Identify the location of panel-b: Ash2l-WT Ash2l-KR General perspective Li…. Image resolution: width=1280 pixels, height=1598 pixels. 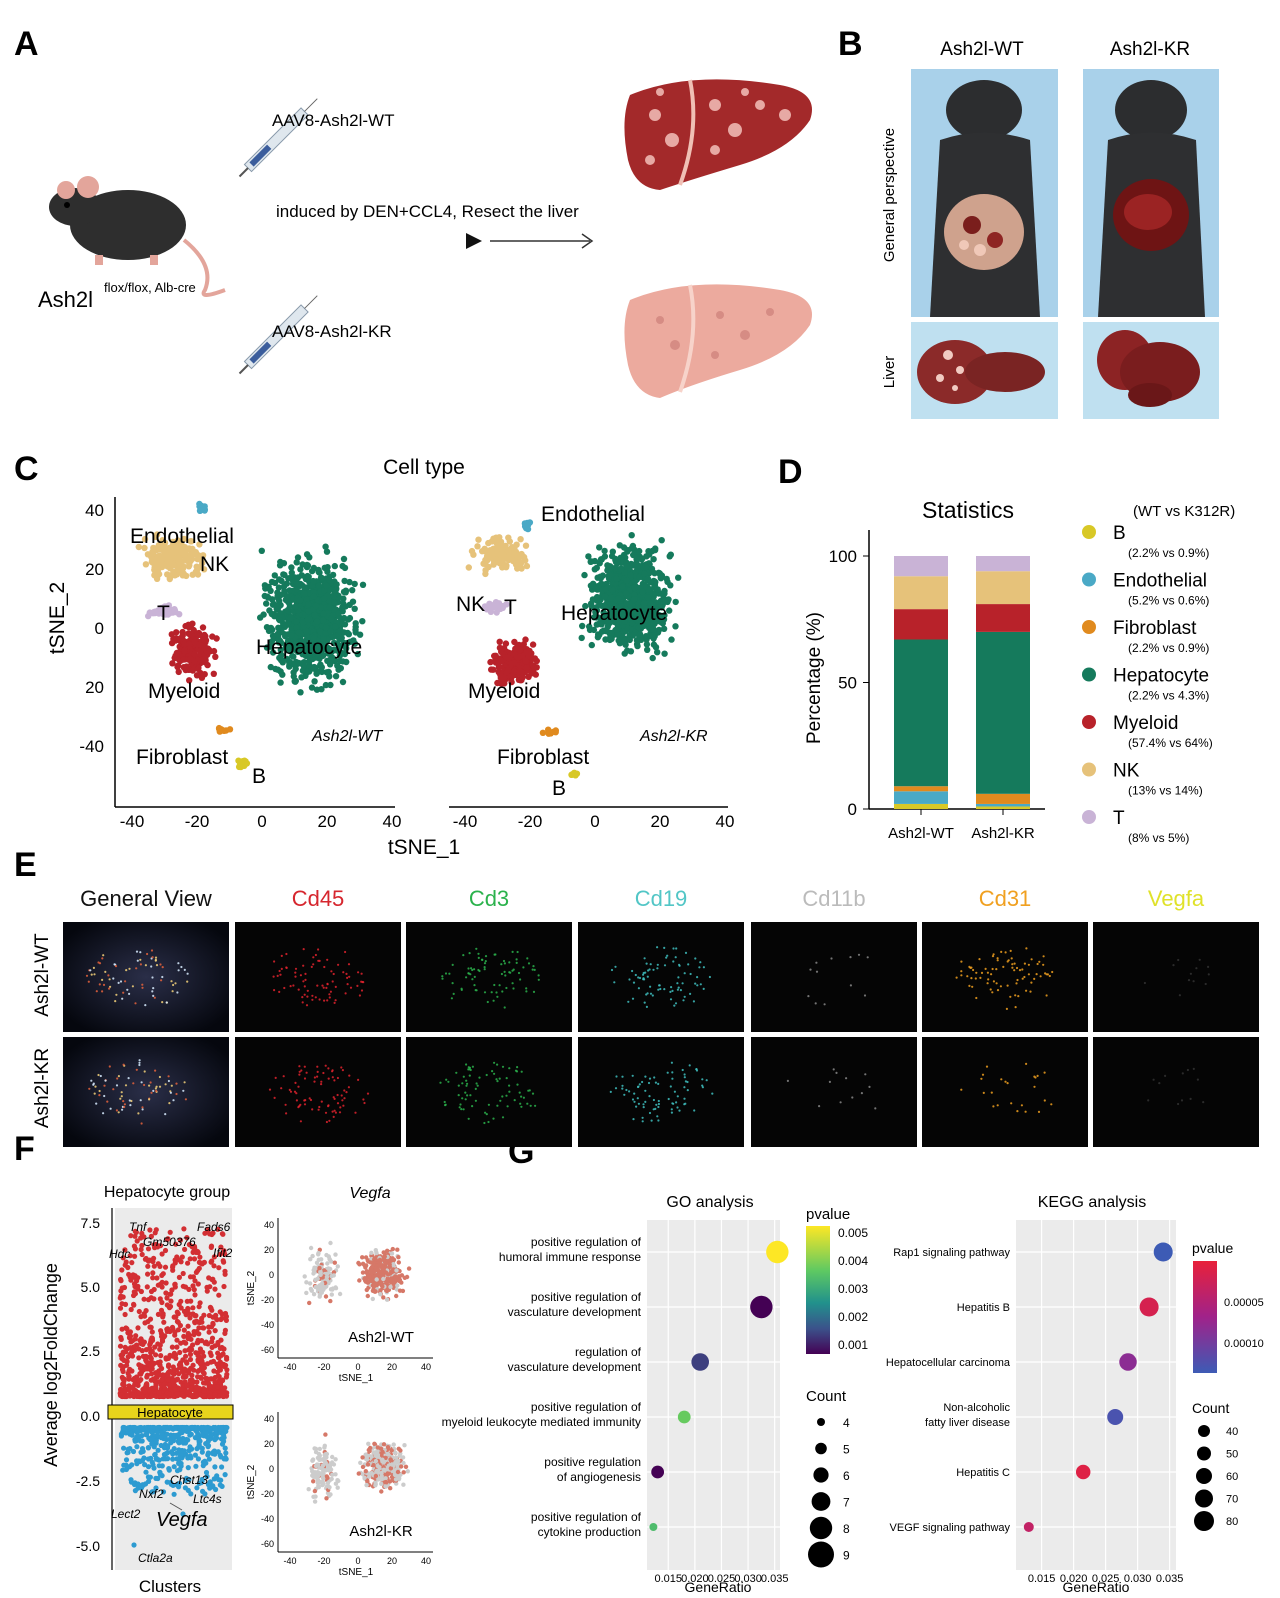
(1050, 229).